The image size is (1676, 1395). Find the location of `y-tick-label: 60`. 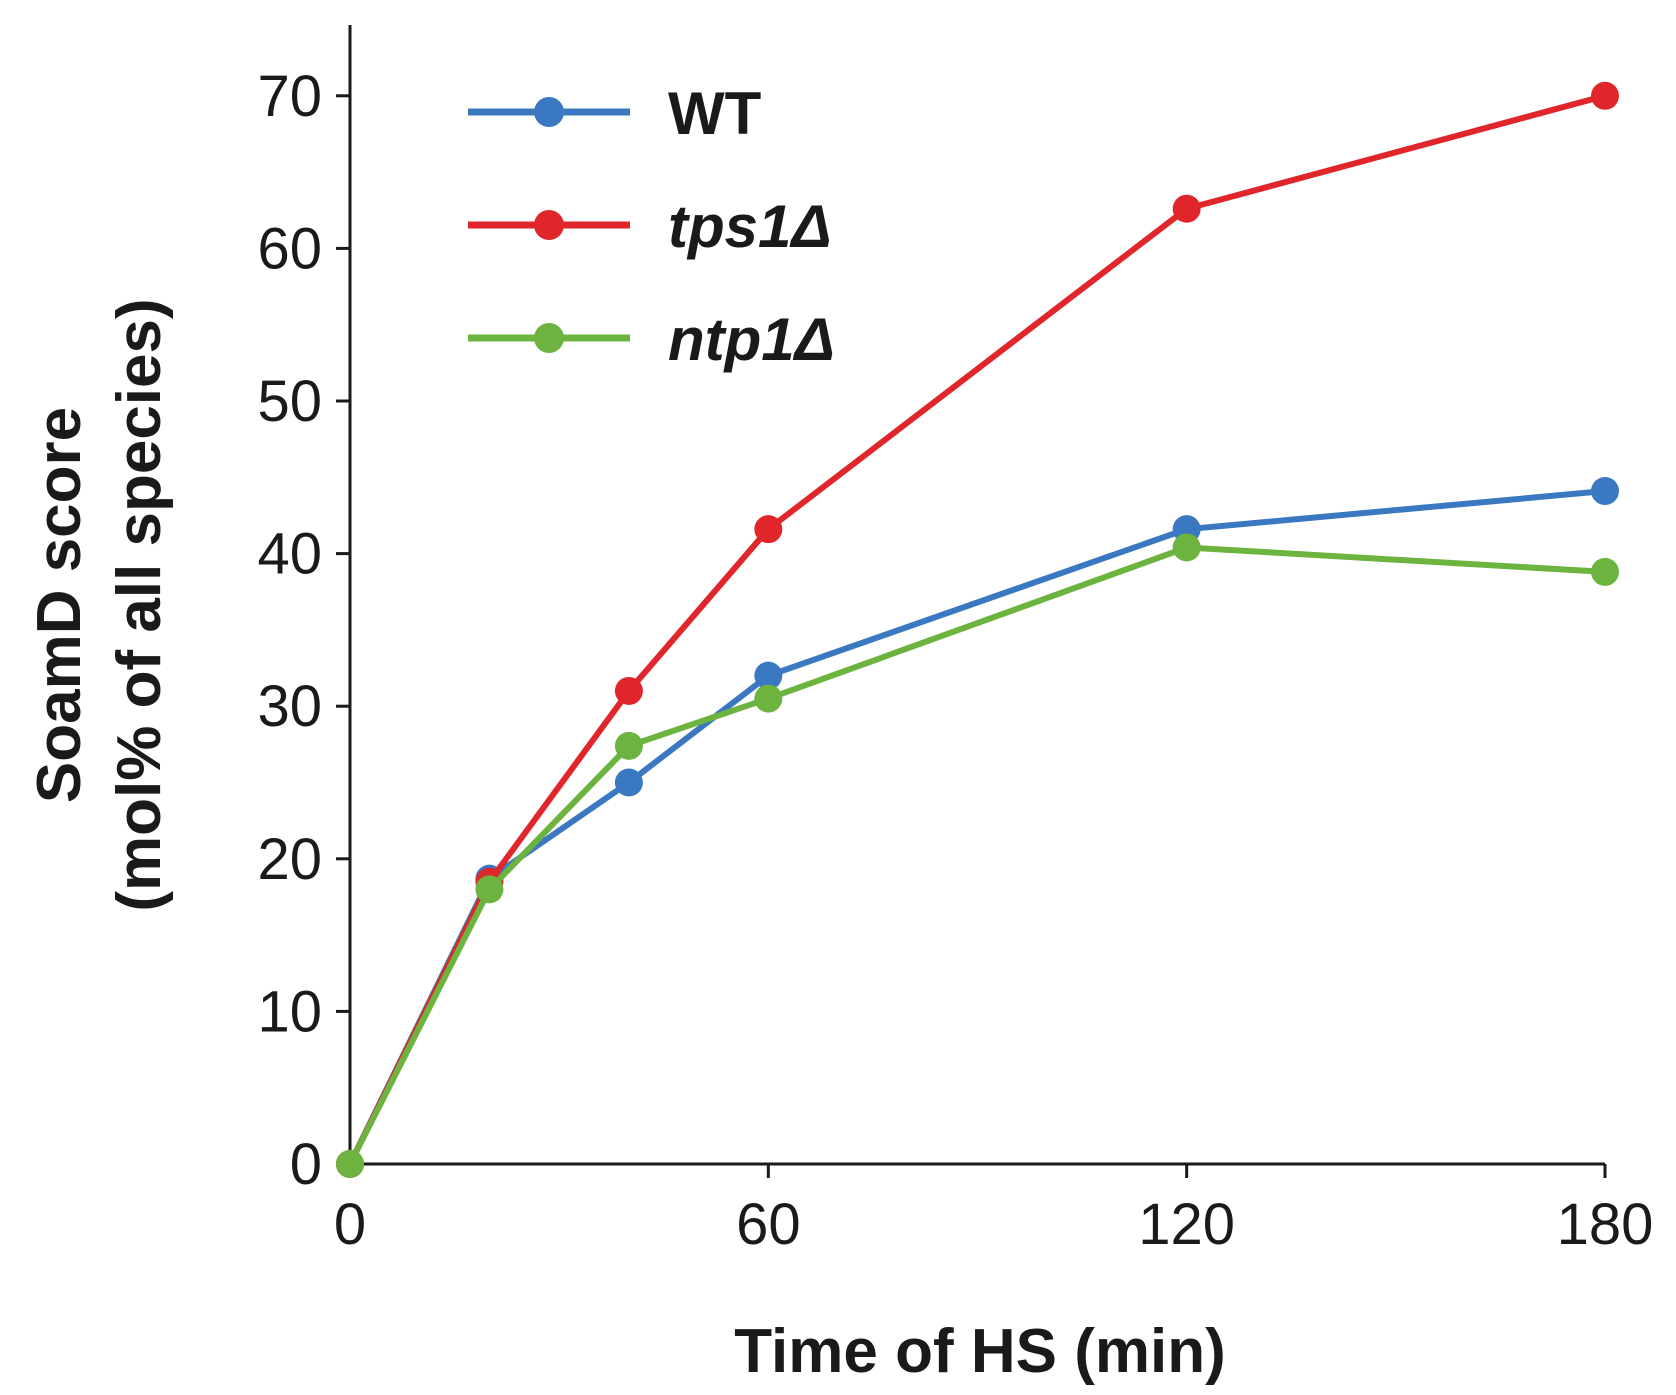

y-tick-label: 60 is located at coordinates (289, 248).